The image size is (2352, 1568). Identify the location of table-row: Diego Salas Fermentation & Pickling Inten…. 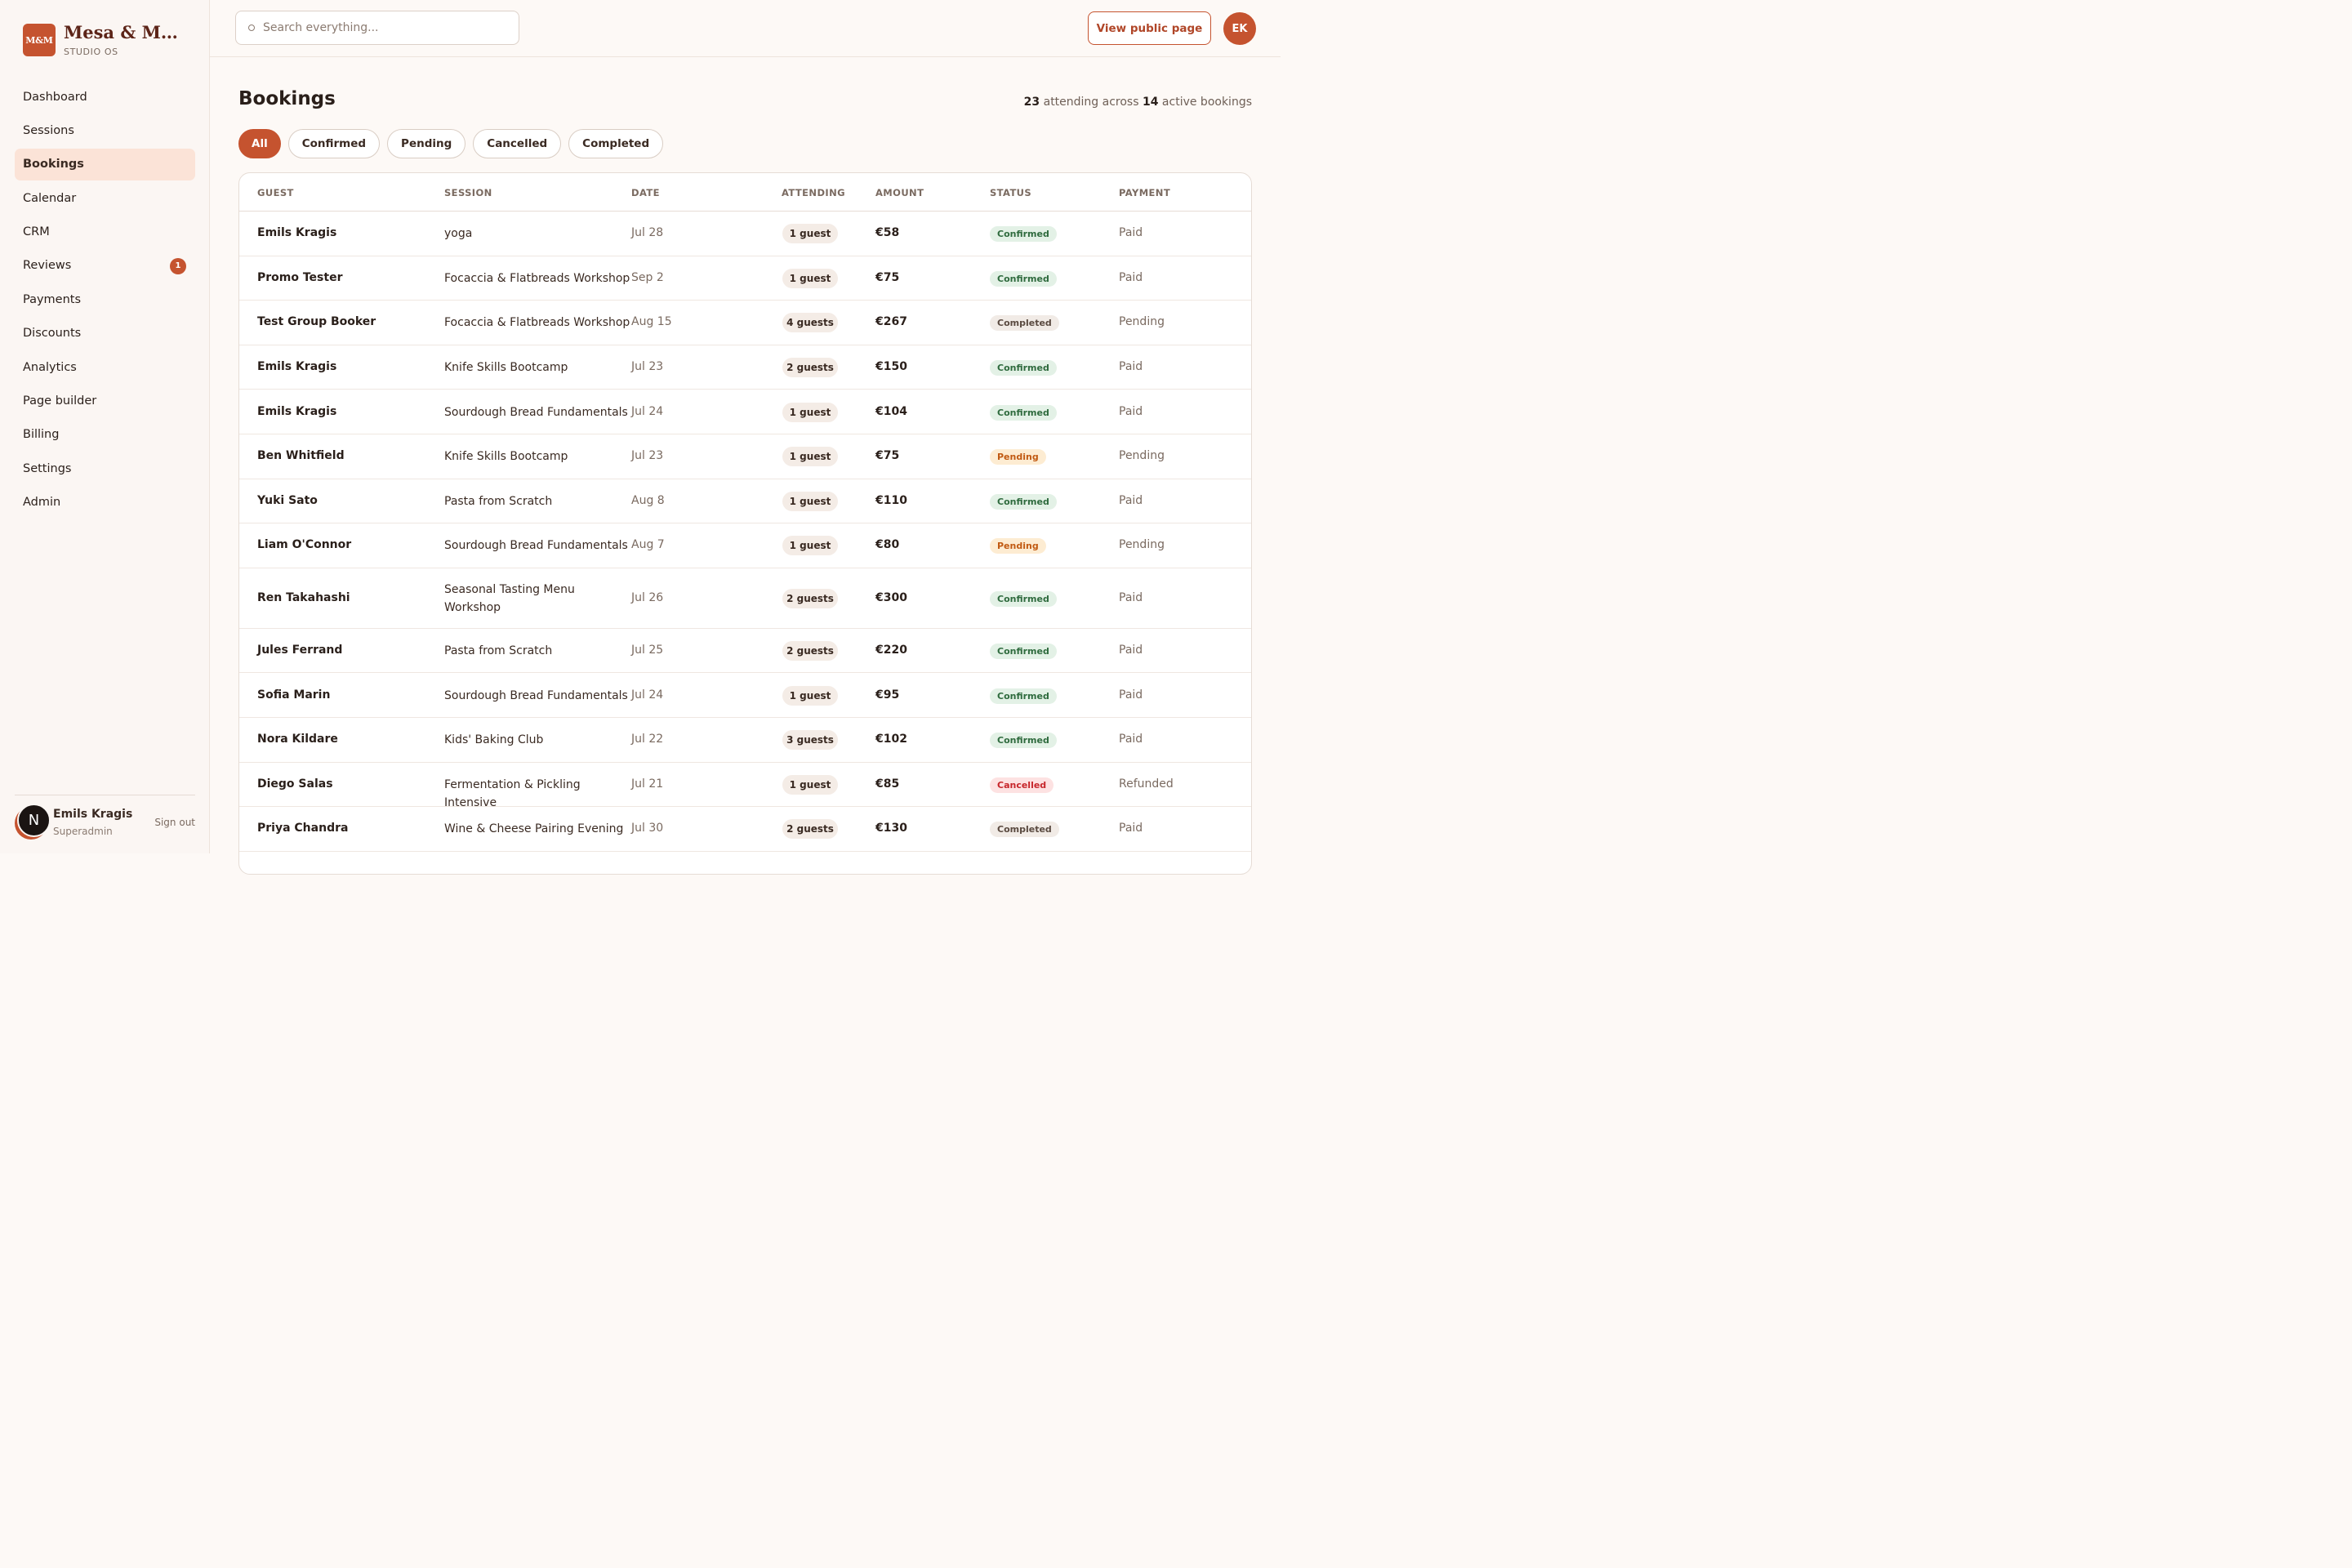
(745, 786).